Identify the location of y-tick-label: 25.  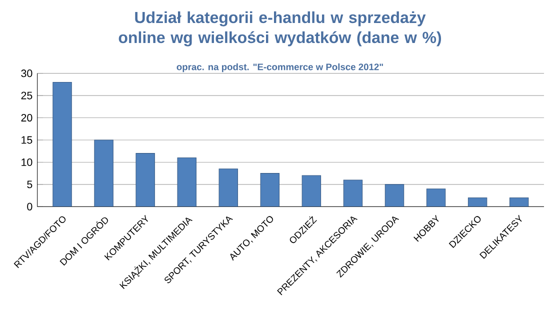
(26, 96).